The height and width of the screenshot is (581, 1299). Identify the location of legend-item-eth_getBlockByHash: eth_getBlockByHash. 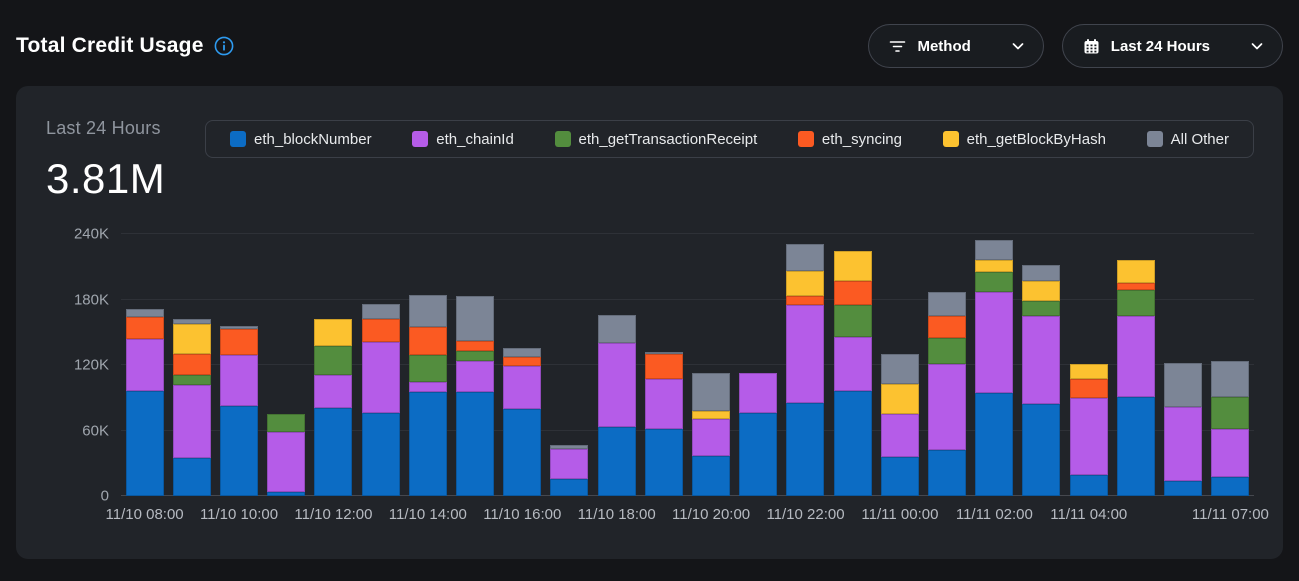
(1024, 139).